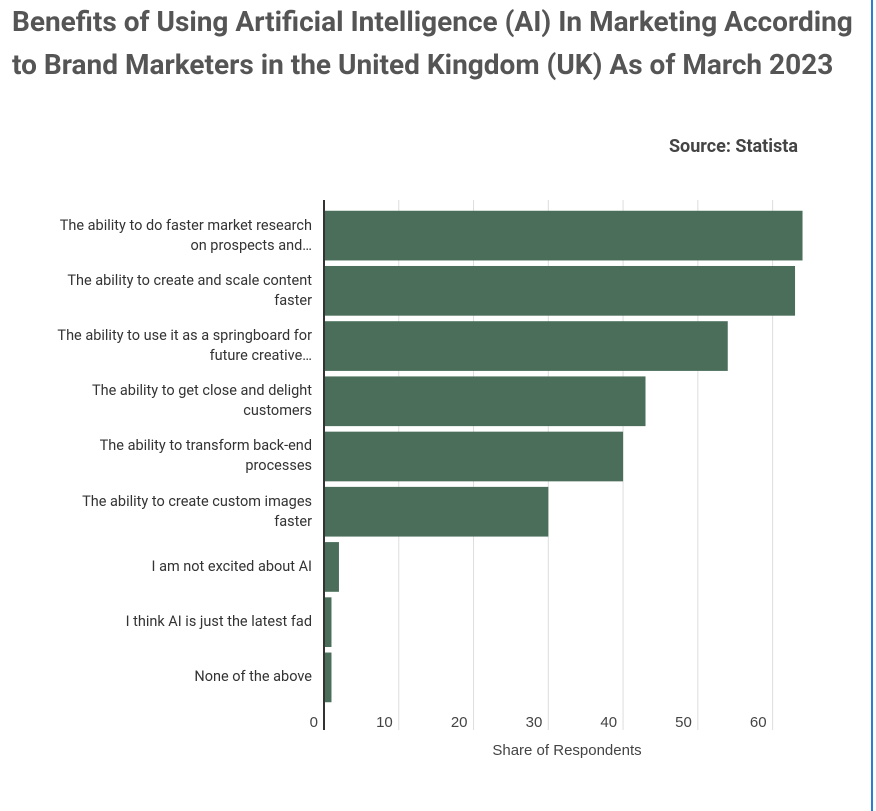 Image resolution: width=876 pixels, height=811 pixels. What do you see at coordinates (566, 750) in the screenshot?
I see `x-axis-title: Share of Respondents` at bounding box center [566, 750].